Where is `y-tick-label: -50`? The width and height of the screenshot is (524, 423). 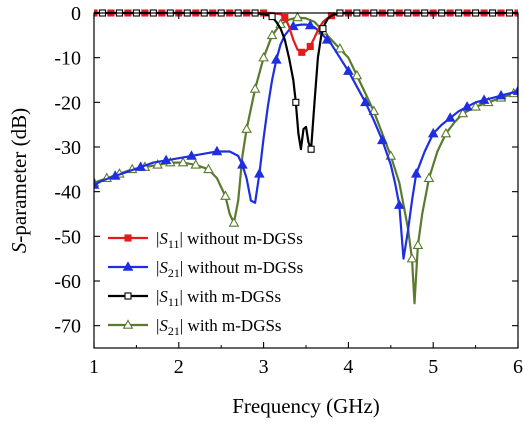
y-tick-label: -50 is located at coordinates (67, 237).